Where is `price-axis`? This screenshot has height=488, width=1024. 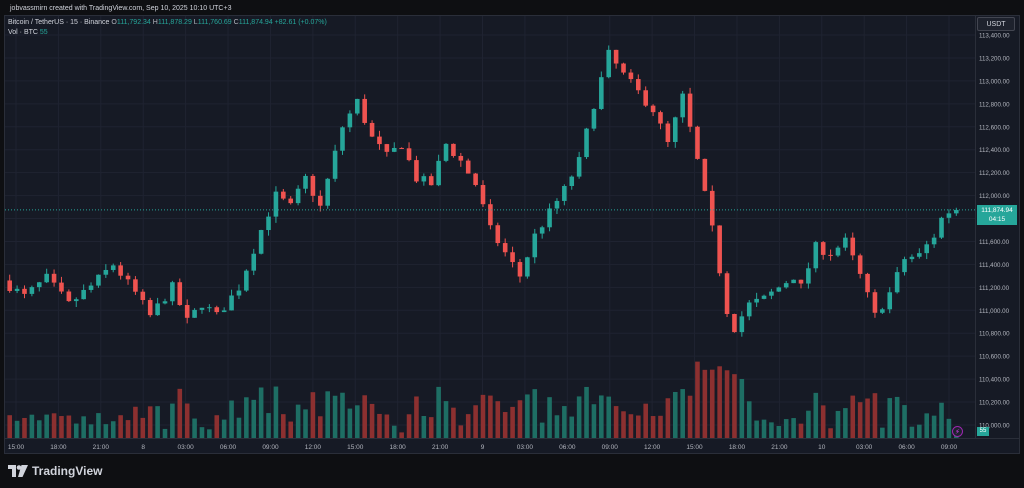
price-axis is located at coordinates (998, 227).